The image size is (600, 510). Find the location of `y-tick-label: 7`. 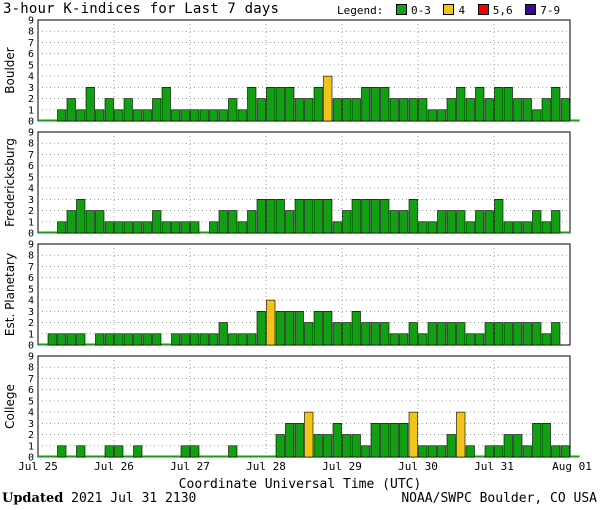

y-tick-label: 7 is located at coordinates (31, 267).